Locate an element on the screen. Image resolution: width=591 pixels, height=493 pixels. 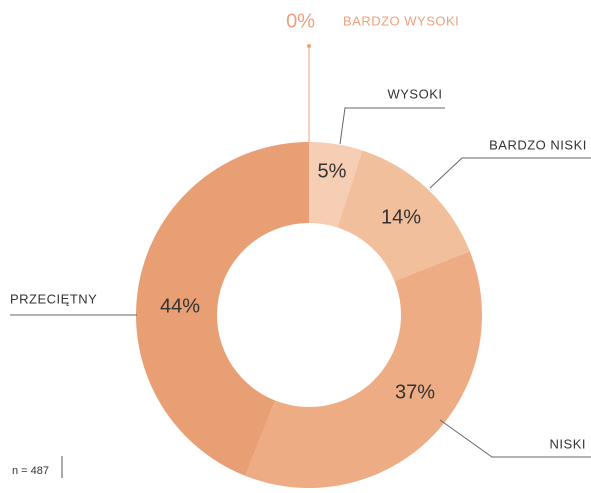
category-label: NISKI is located at coordinates (568, 443).